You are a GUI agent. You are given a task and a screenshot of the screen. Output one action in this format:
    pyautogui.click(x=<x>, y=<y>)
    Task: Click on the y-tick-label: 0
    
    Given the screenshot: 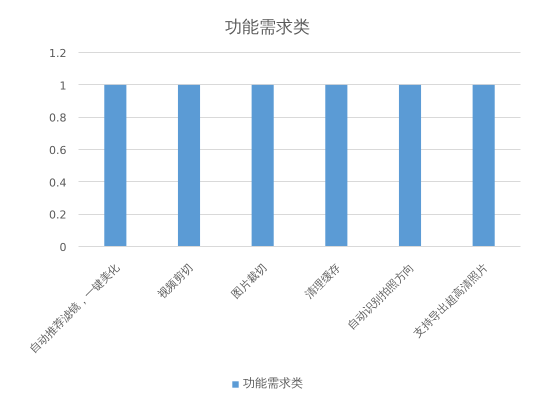 What is the action you would take?
    pyautogui.click(x=63, y=247)
    